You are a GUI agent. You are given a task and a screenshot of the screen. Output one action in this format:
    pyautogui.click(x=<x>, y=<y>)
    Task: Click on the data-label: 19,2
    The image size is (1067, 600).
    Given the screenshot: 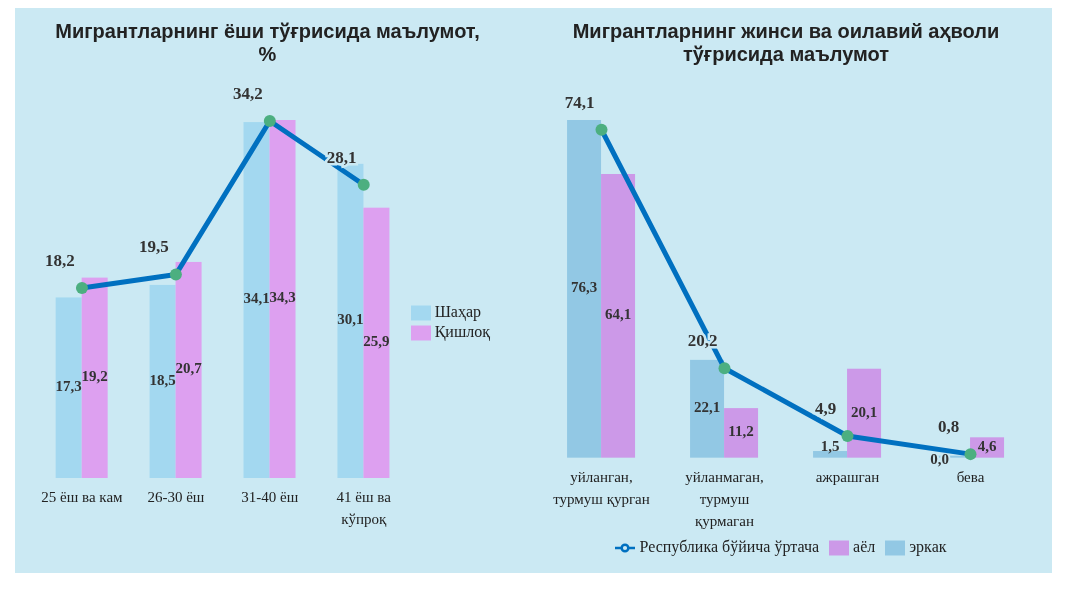 What is the action you would take?
    pyautogui.click(x=94, y=376)
    